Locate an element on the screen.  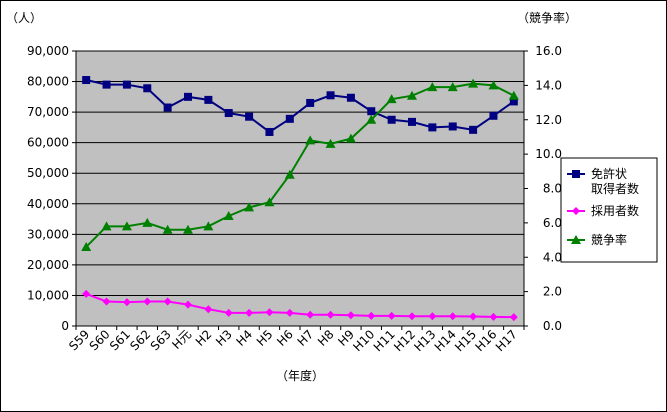
right-tick-label: 12.0 is located at coordinates (548, 120).